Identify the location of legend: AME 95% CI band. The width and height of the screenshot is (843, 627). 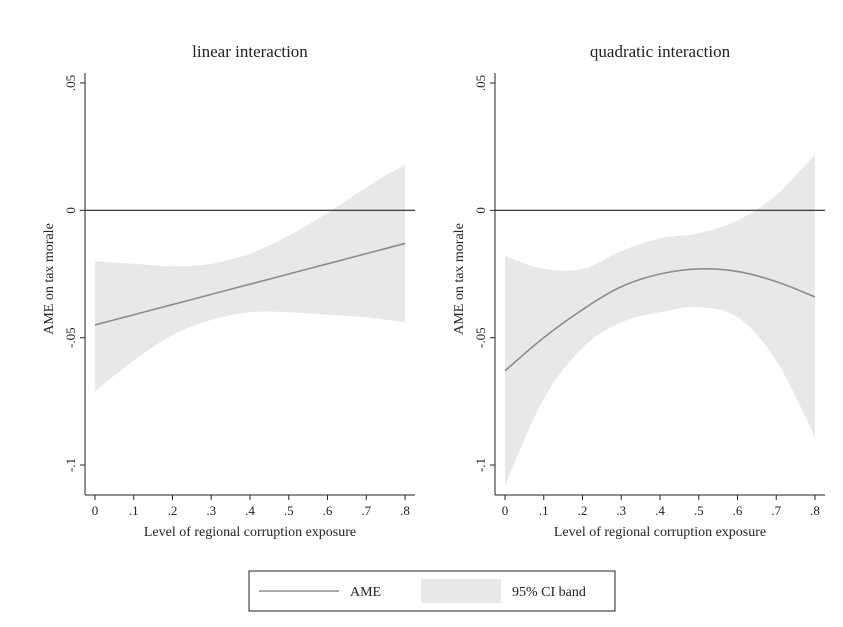
(432, 591).